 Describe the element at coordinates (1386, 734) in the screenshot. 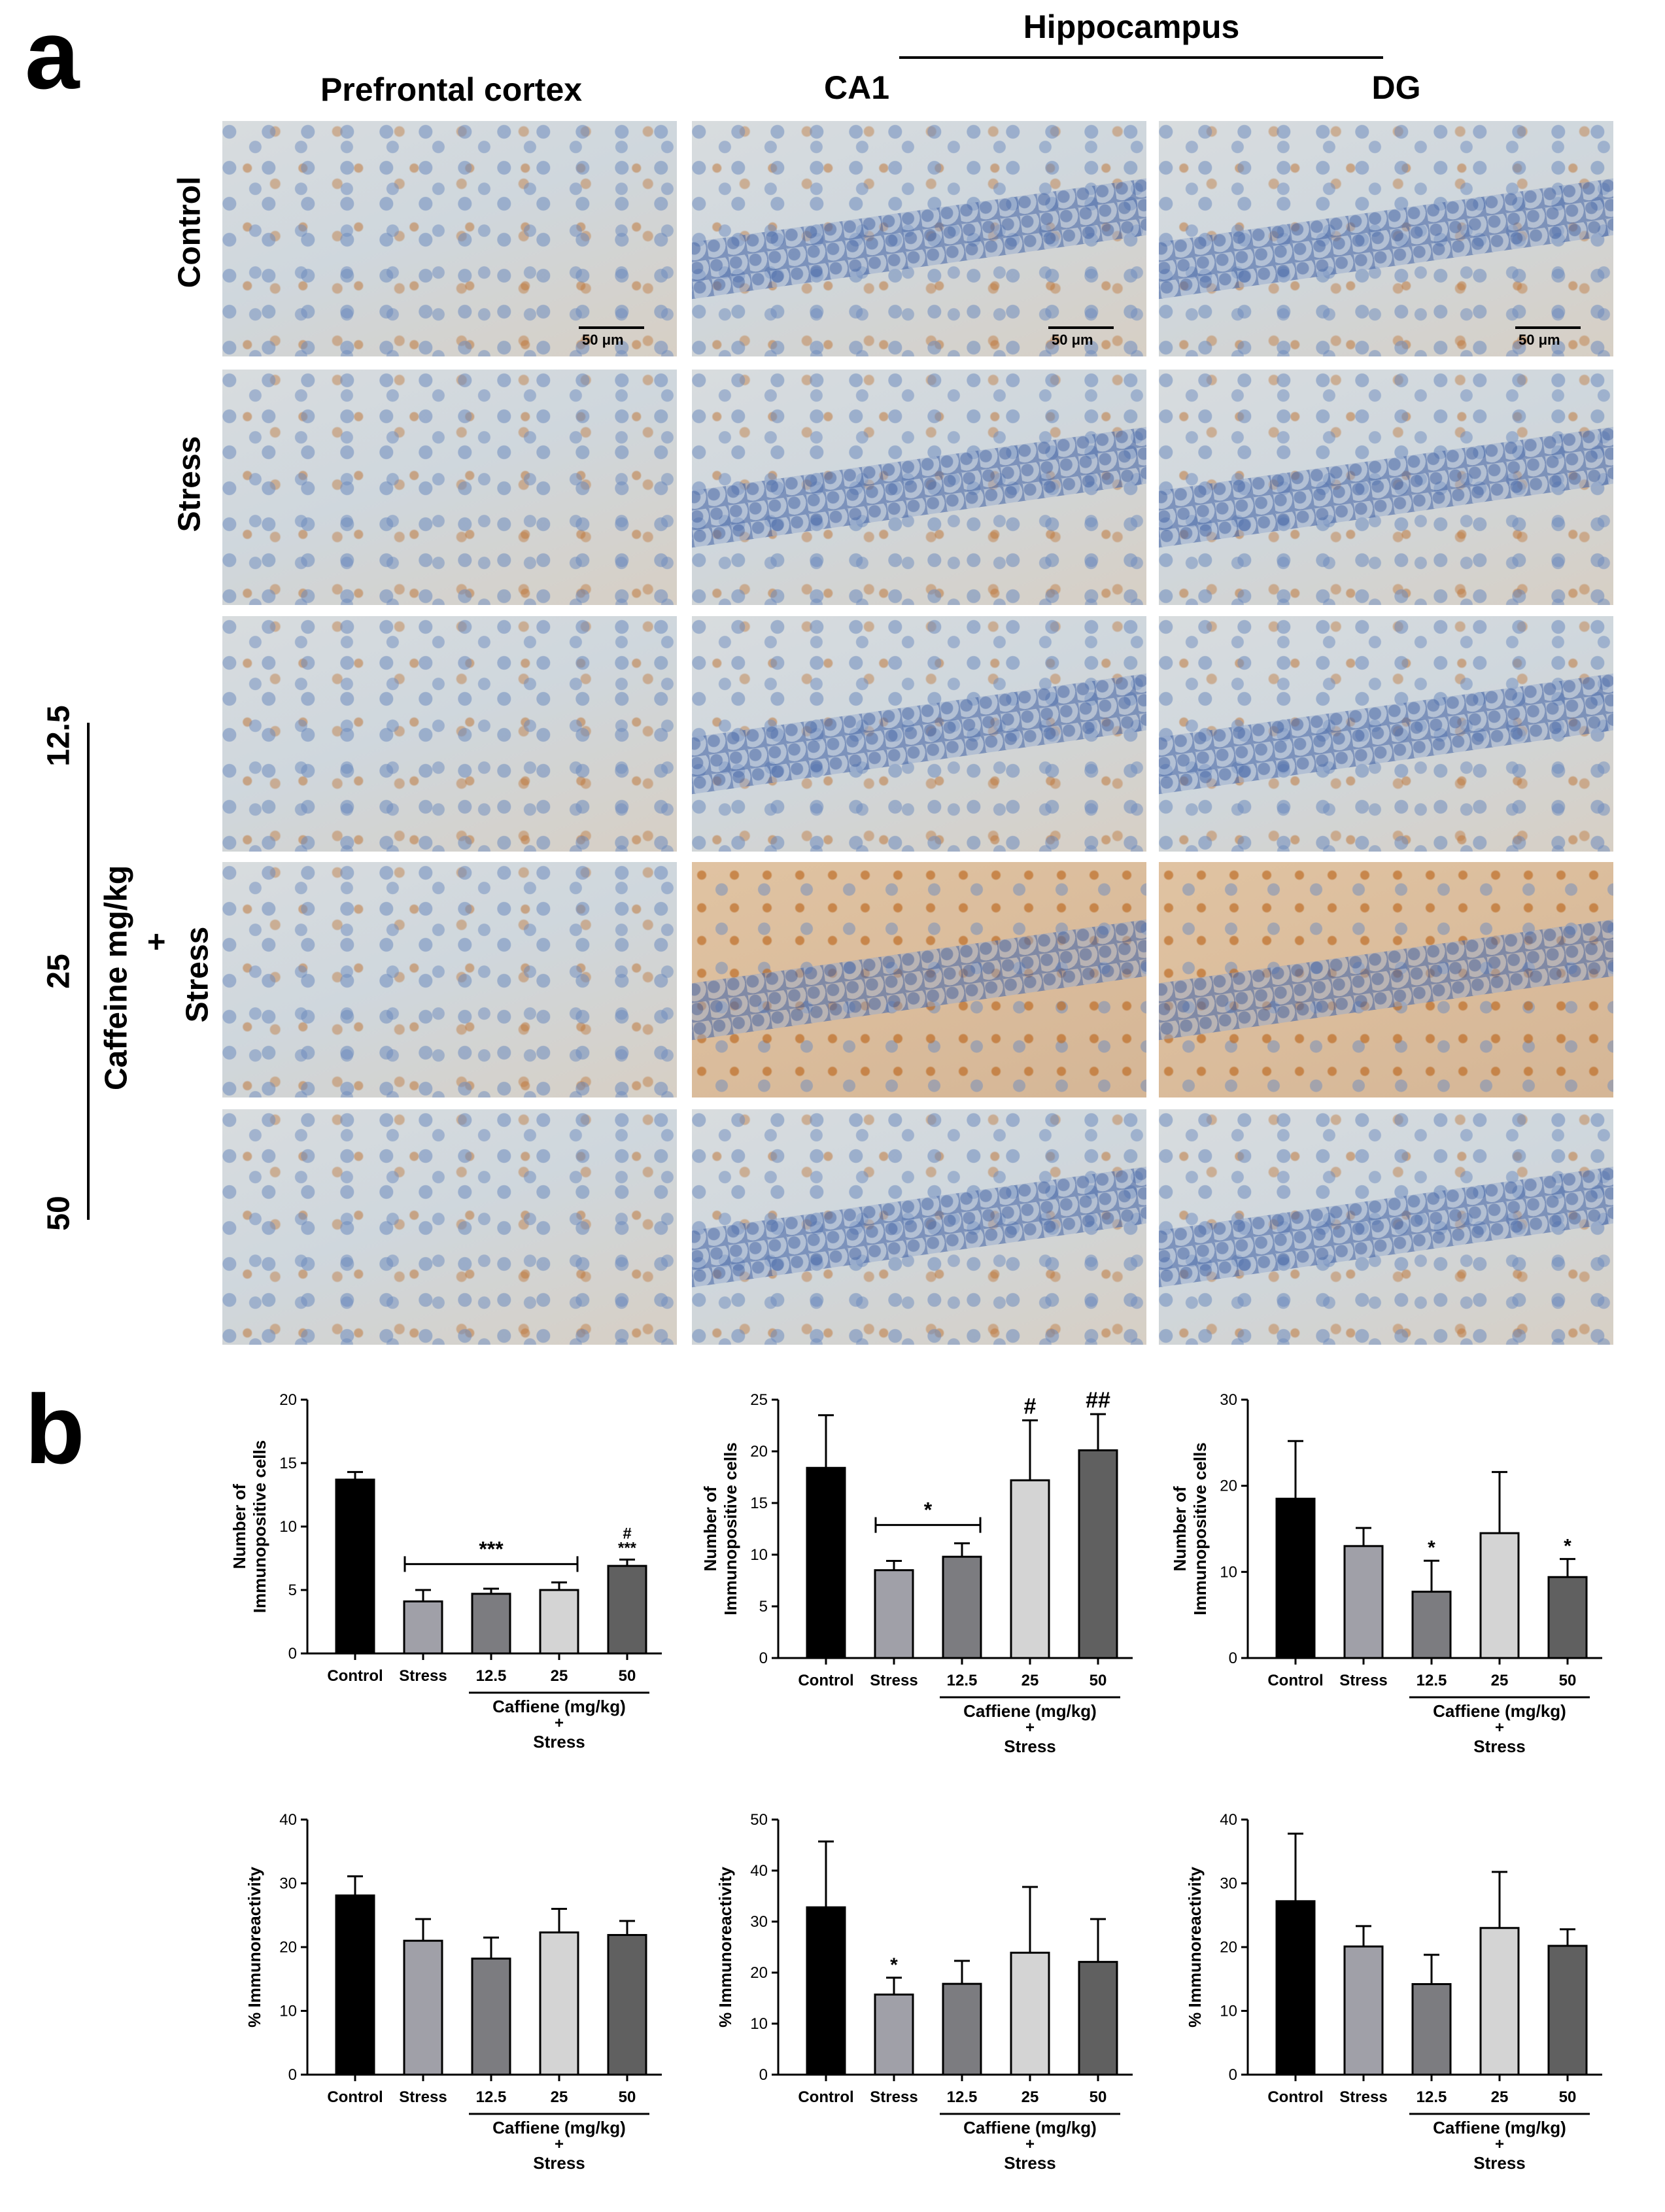

I see `micrograph-r3-c3` at that location.